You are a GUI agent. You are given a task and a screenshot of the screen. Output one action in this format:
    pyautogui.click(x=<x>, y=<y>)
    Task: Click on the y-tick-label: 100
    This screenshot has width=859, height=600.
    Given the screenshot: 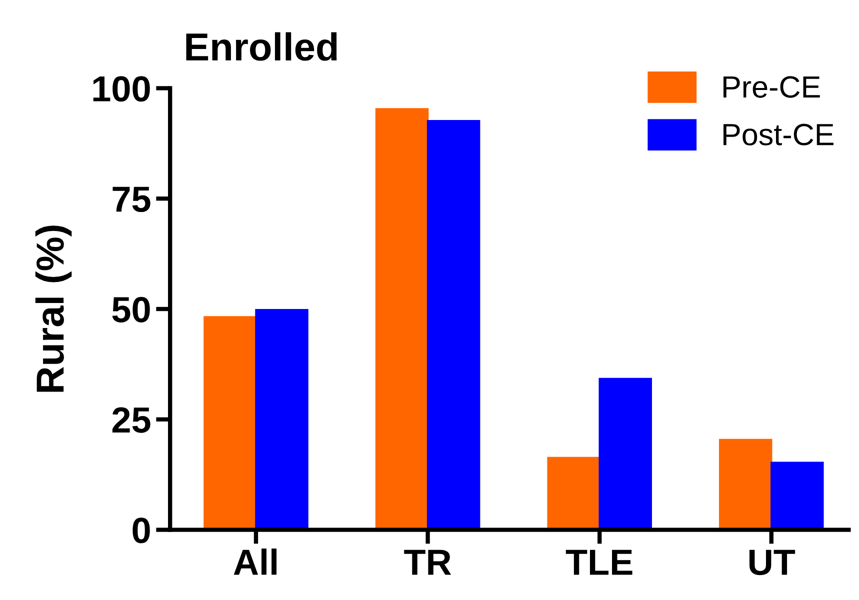 What is the action you would take?
    pyautogui.click(x=121, y=89)
    